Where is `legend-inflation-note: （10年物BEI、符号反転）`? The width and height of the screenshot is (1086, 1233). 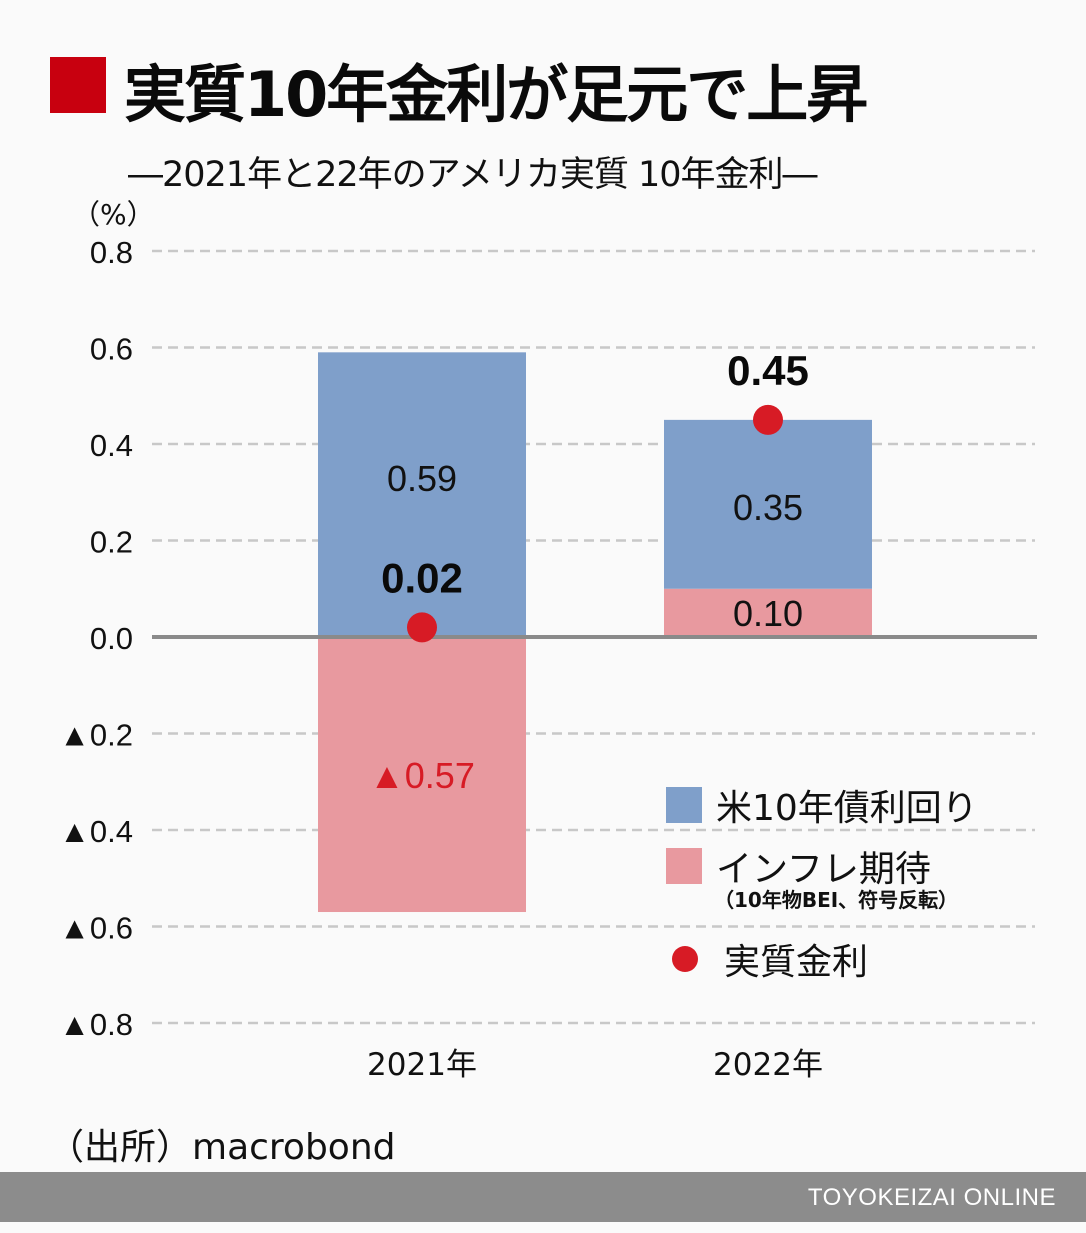 legend-inflation-note: （10年物BEI、符号反転） is located at coordinates (836, 900).